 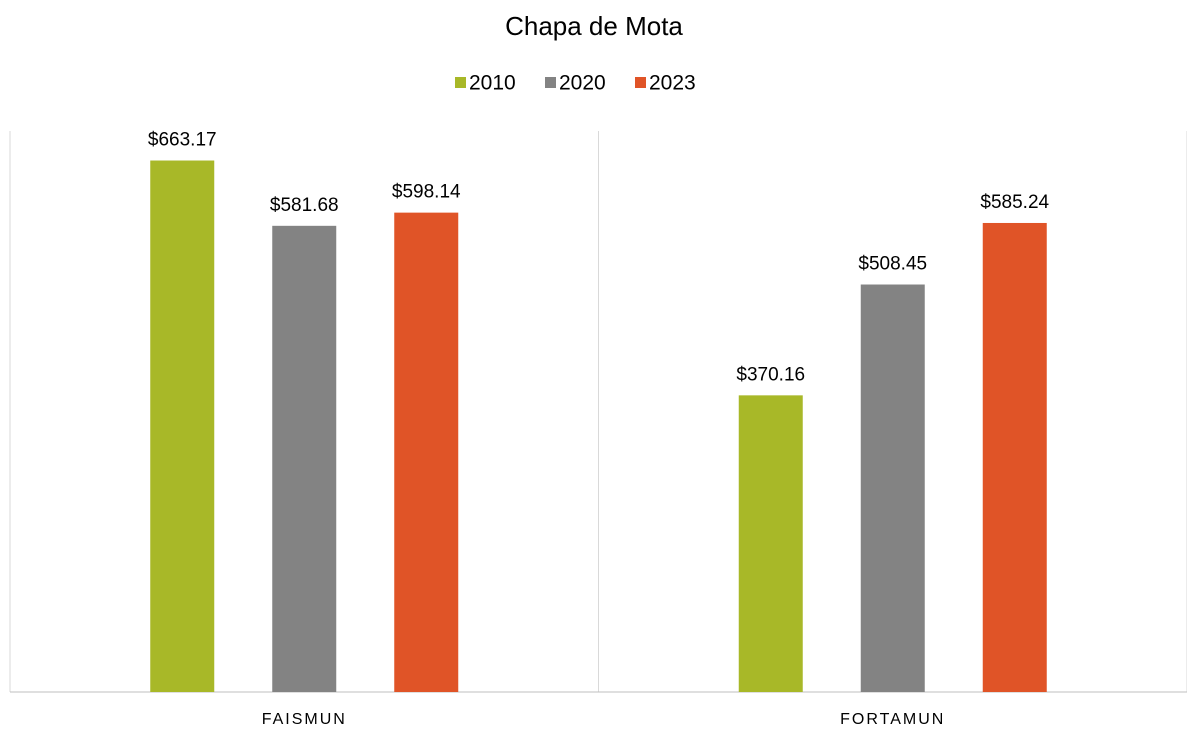 What do you see at coordinates (582, 83) in the screenshot?
I see `legend-label: 2020` at bounding box center [582, 83].